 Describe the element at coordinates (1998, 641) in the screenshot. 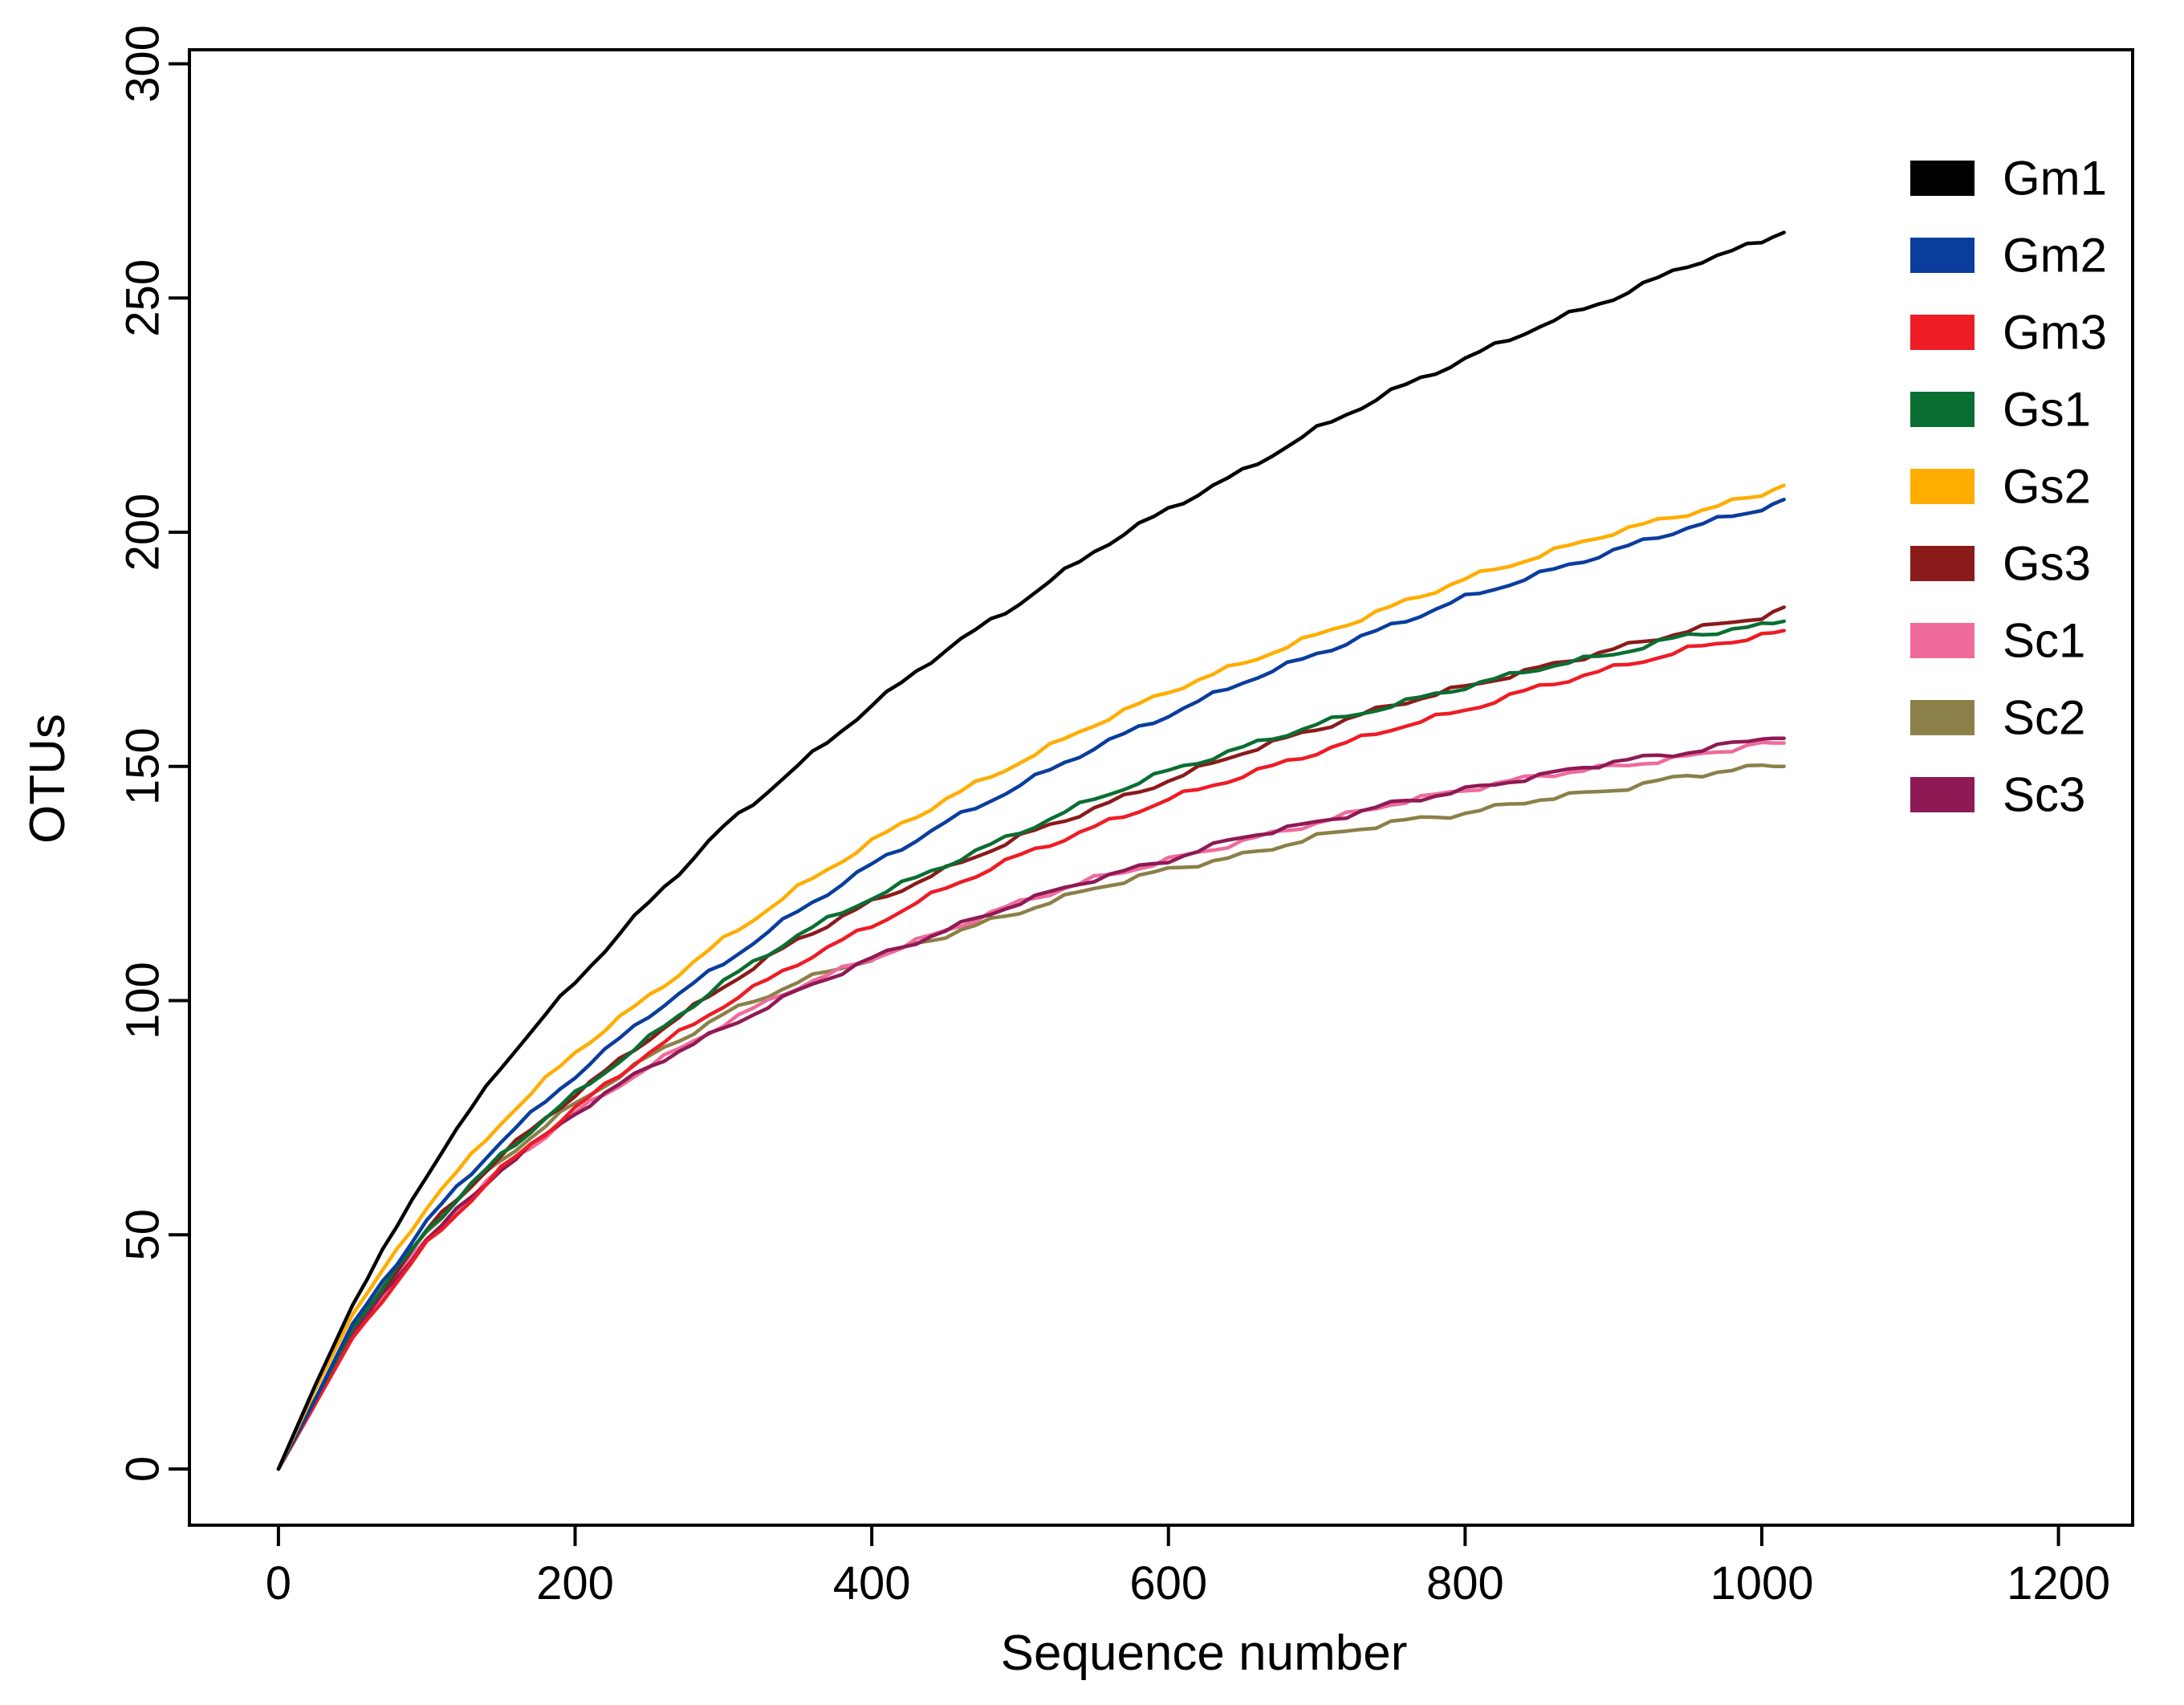

I see `legend-item-sc1: Sc1` at that location.